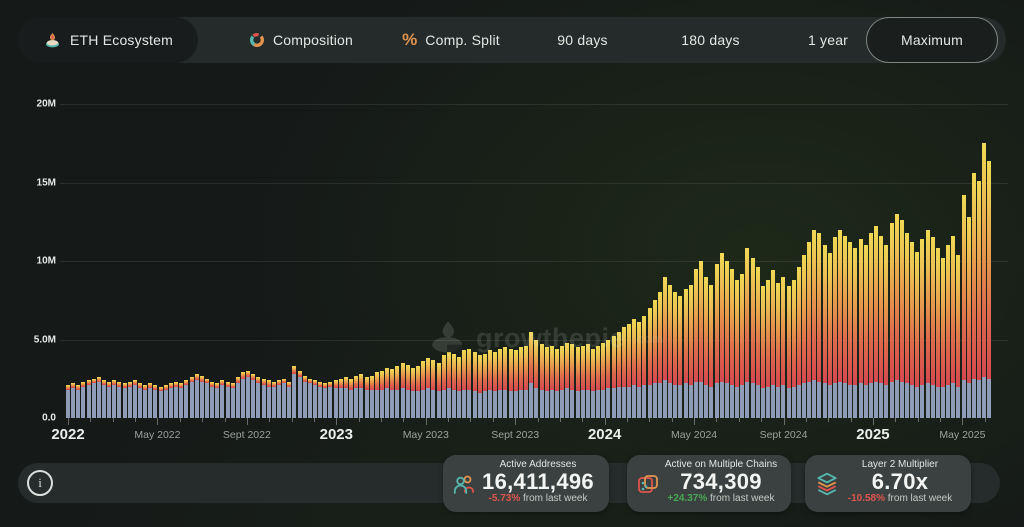 The width and height of the screenshot is (1024, 527). Describe the element at coordinates (710, 40) in the screenshot. I see `range-180-days: 180 days` at that location.